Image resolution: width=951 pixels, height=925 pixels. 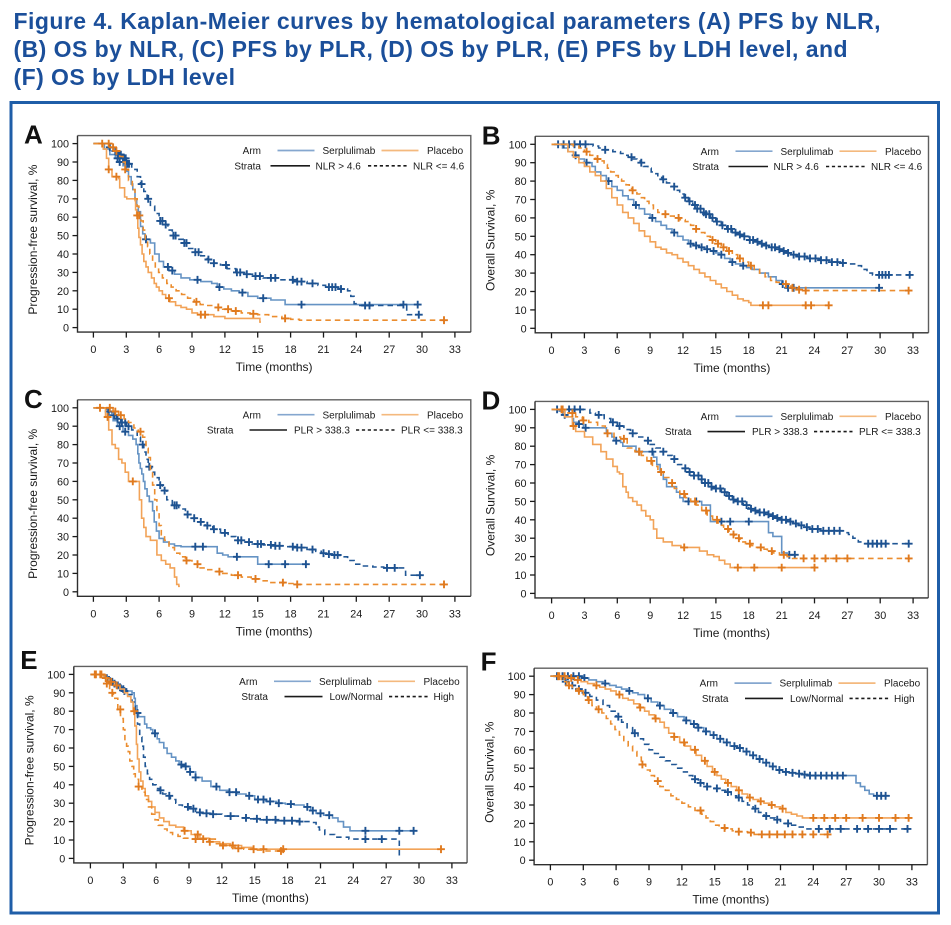 What do you see at coordinates (33, 399) in the screenshot?
I see `svg-text: C` at bounding box center [33, 399].